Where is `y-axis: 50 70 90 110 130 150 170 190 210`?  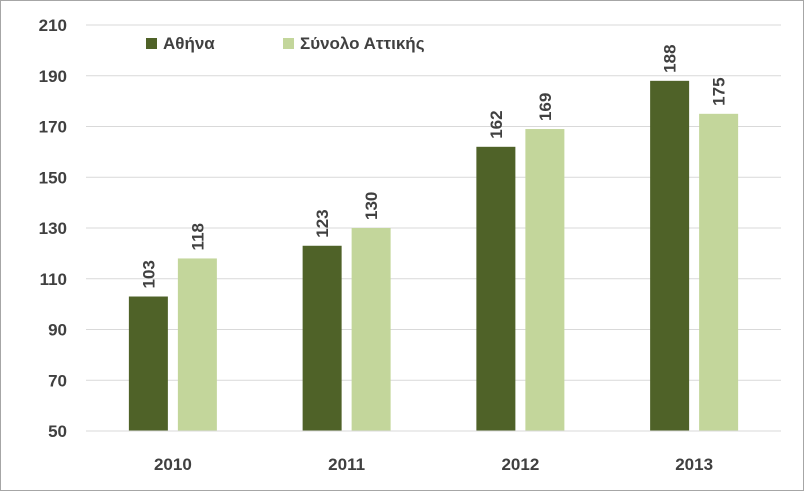 y-axis: 50 70 90 110 130 150 170 190 210 is located at coordinates (53, 228).